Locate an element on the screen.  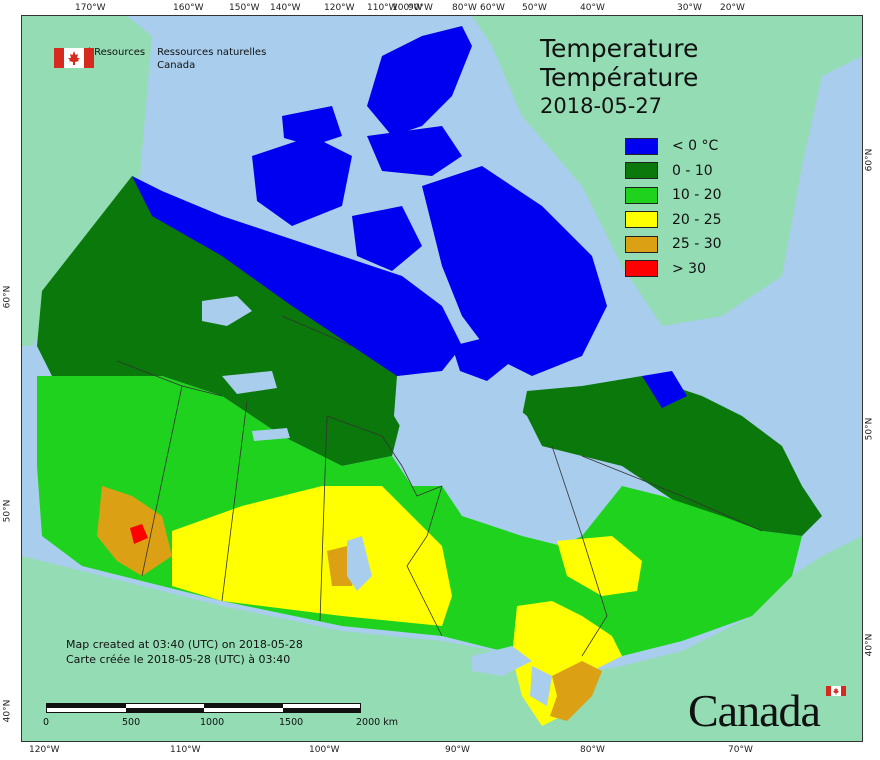
longitude-tick-label: 150°W is located at coordinates (244, 8).